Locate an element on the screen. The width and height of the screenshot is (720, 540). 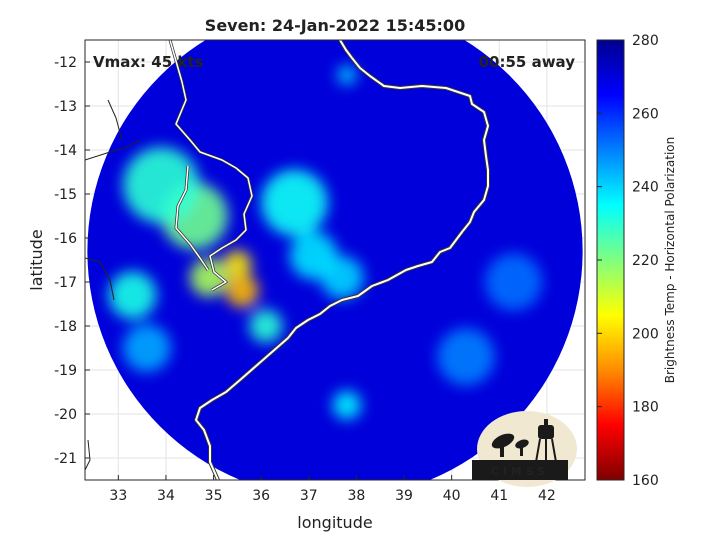
x-tick-label: 35 is located at coordinates (214, 496).